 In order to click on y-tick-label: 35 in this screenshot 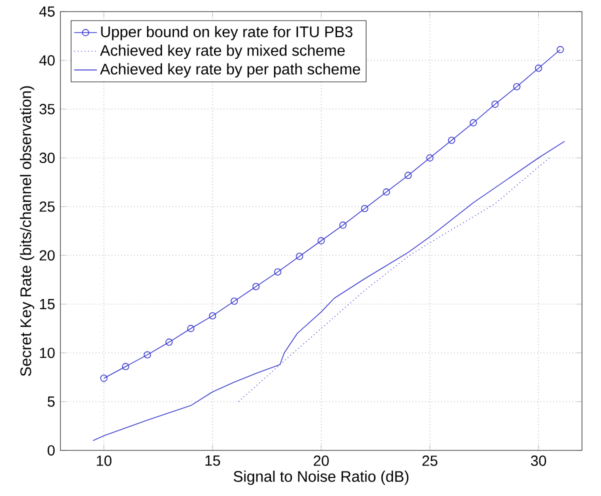, I will do `click(47, 109)`.